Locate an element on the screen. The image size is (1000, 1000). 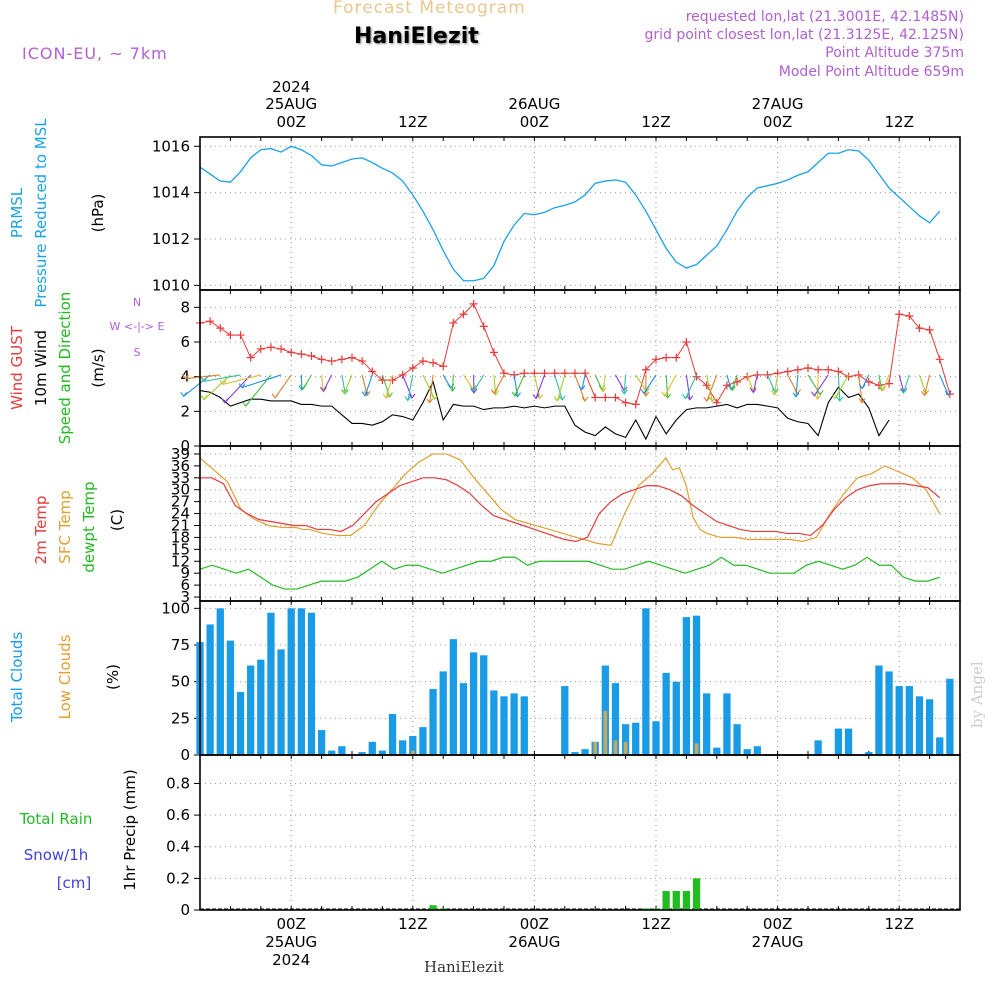
wind-10m-label: 10m Wind is located at coordinates (41, 368).